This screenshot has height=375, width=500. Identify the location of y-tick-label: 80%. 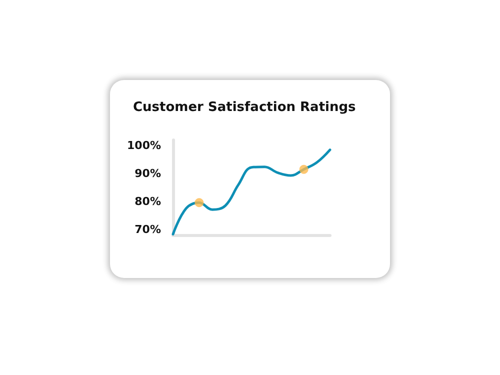
(147, 201).